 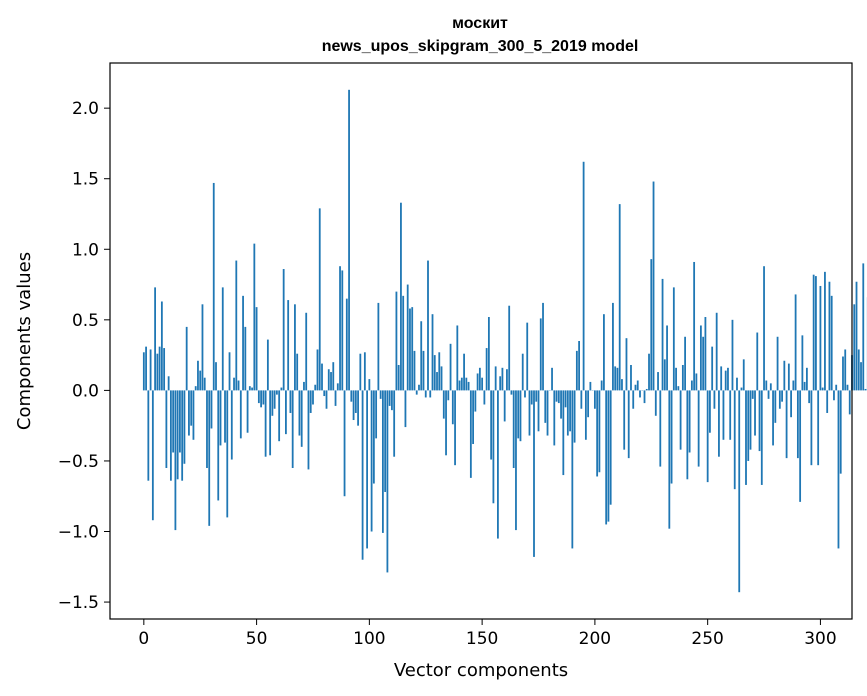 I want to click on y-axis: −1.5 −1.0 −0.5 0.0 0.5 1.0 1.5 2.0, so click(x=84, y=356).